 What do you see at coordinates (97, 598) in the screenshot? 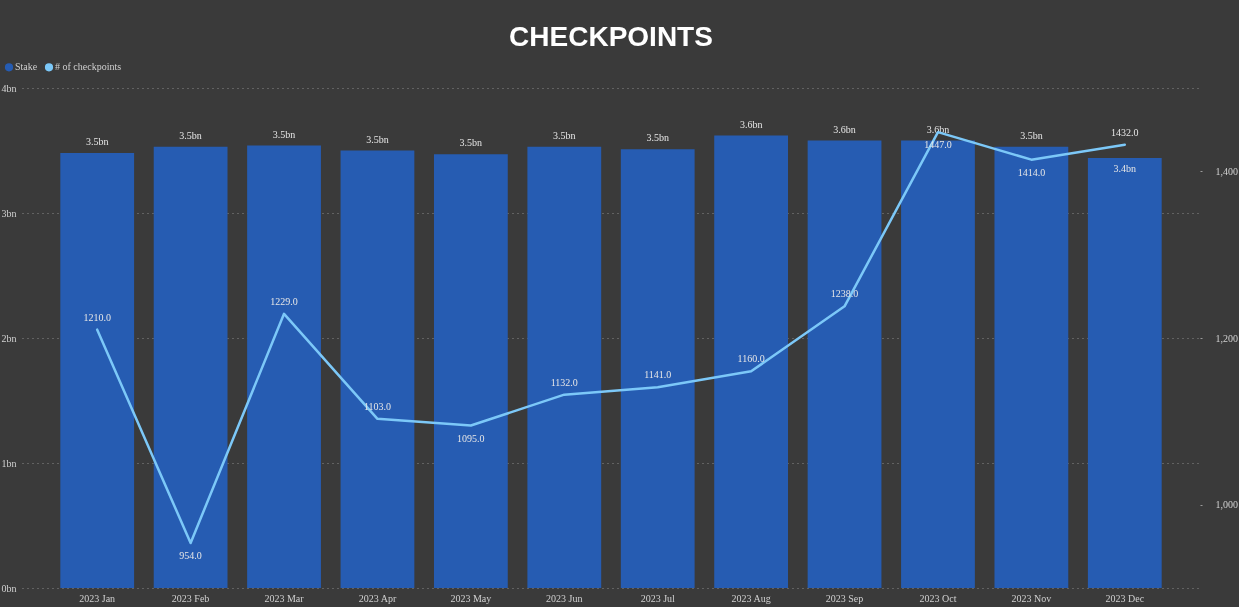
I see `x-tick-label: 2023 Jan` at bounding box center [97, 598].